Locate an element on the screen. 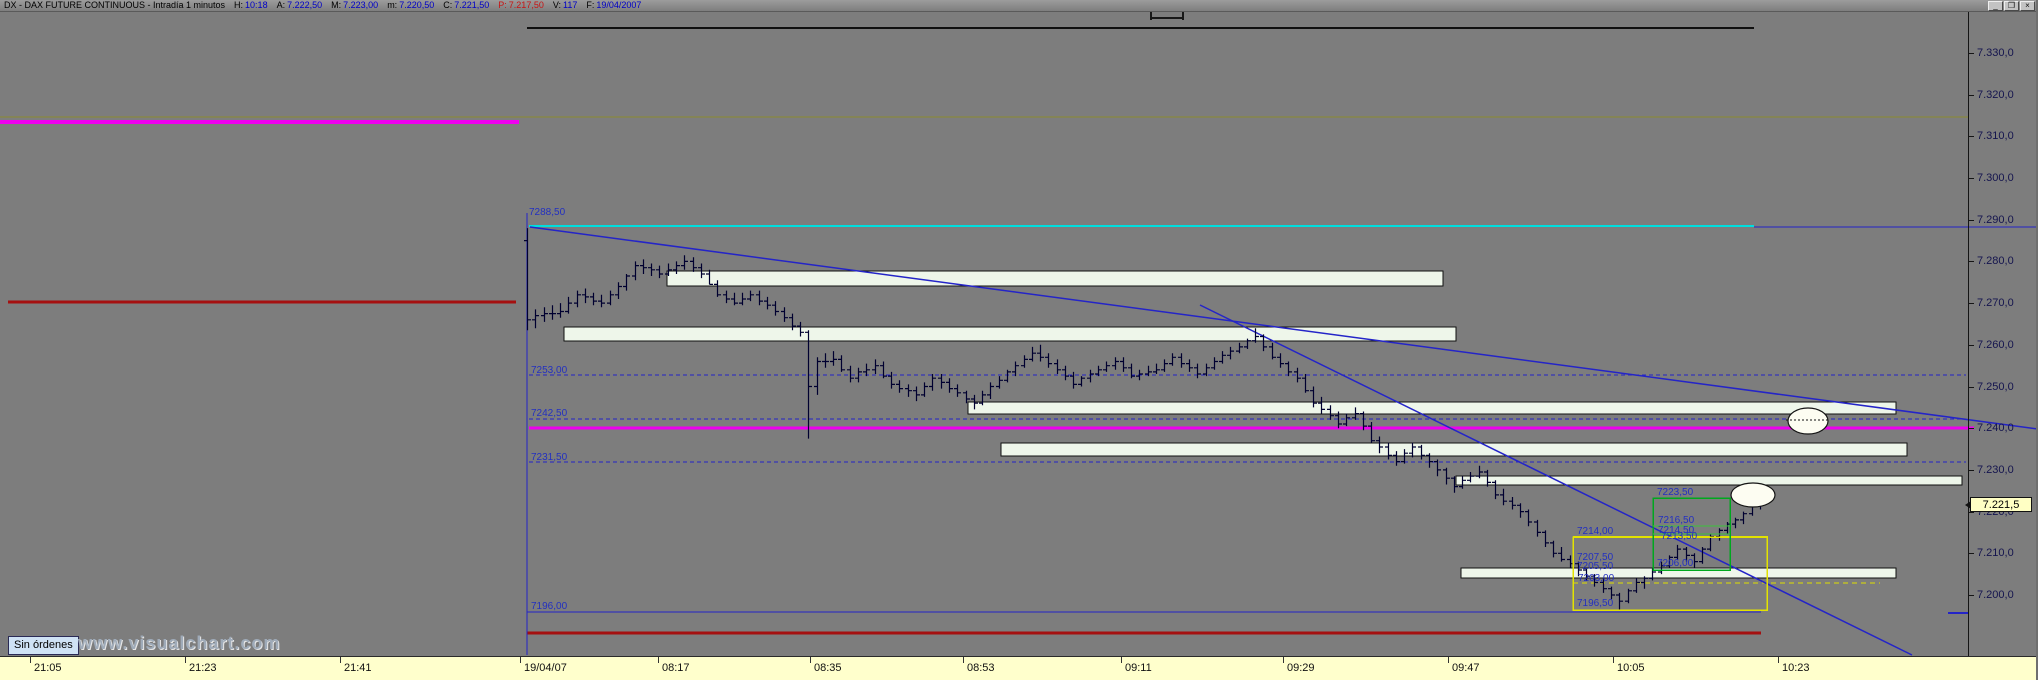  restore-button: ❐ is located at coordinates (2011, 6).